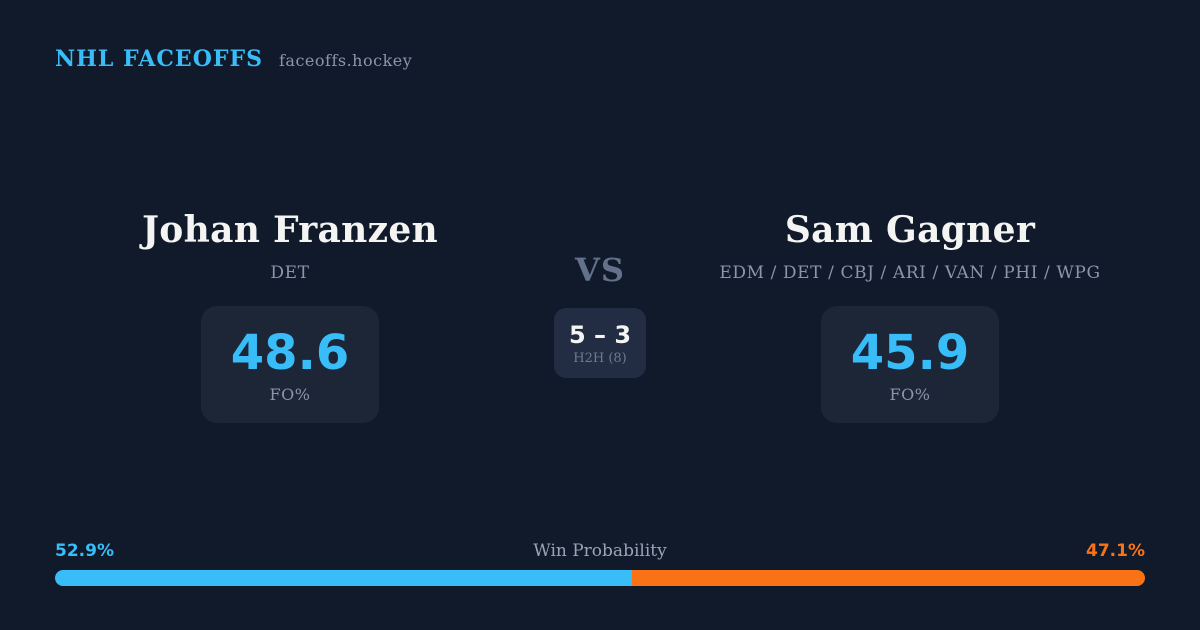  Describe the element at coordinates (84, 551) in the screenshot. I see `player1-win-probability: 52.9%` at that location.